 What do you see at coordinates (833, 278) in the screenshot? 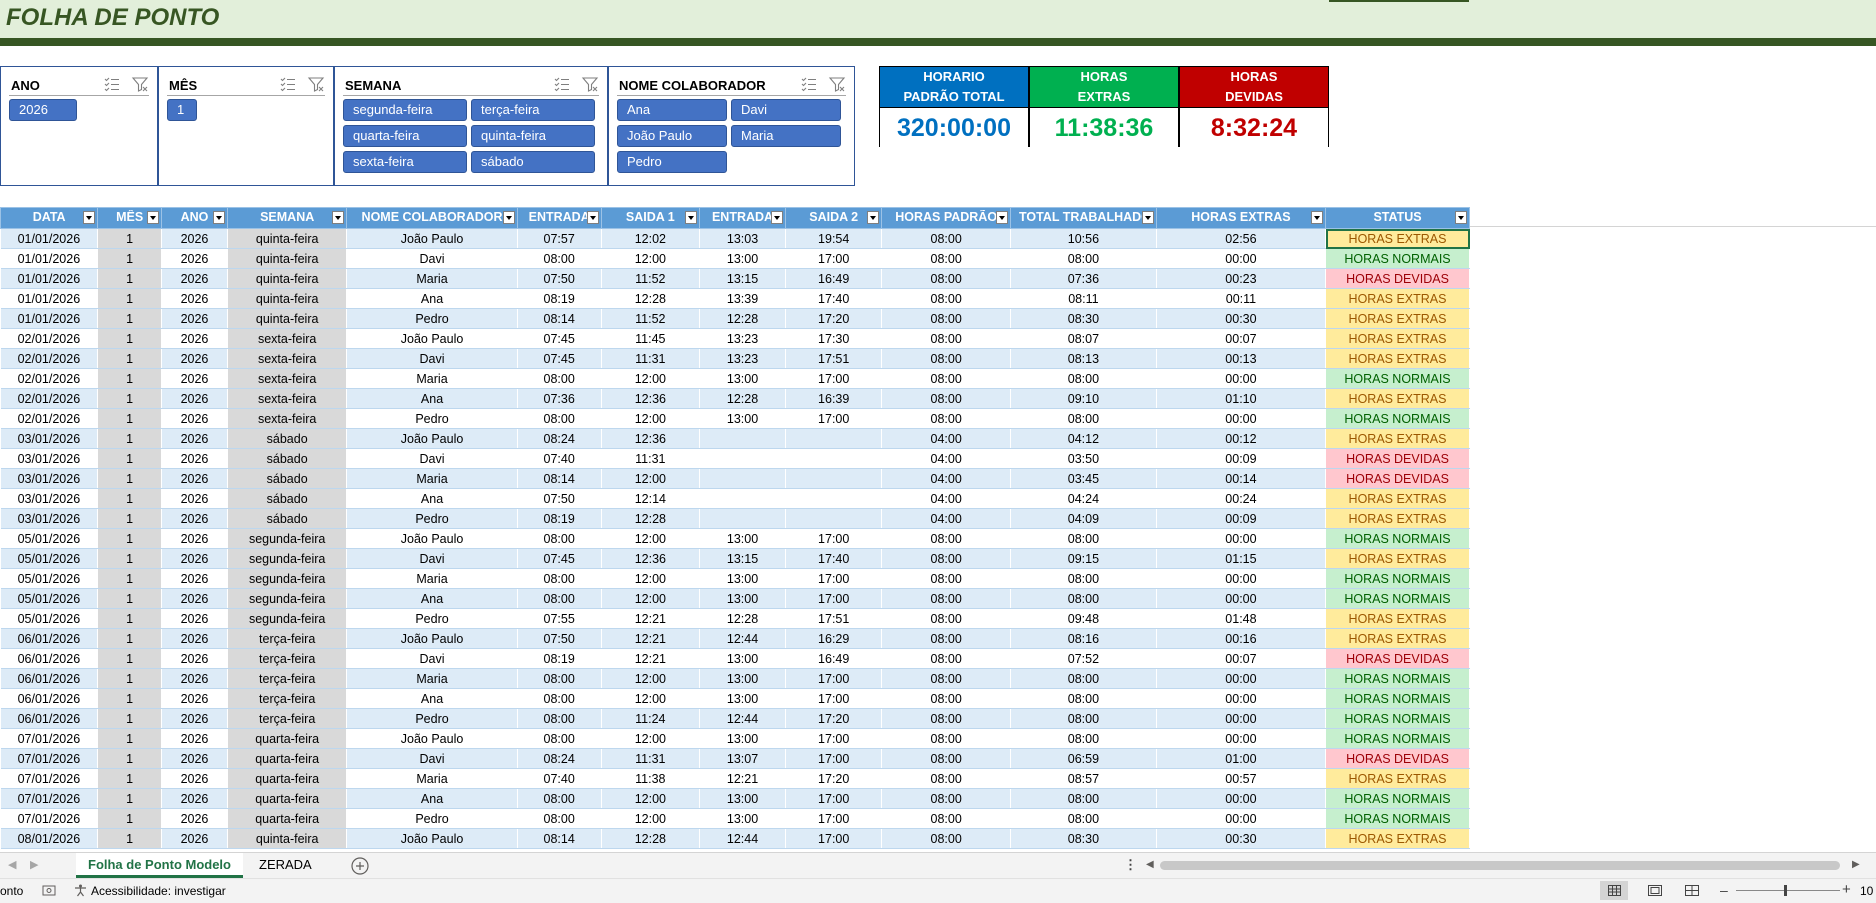
I see `table-cell: 16:49` at bounding box center [833, 278].